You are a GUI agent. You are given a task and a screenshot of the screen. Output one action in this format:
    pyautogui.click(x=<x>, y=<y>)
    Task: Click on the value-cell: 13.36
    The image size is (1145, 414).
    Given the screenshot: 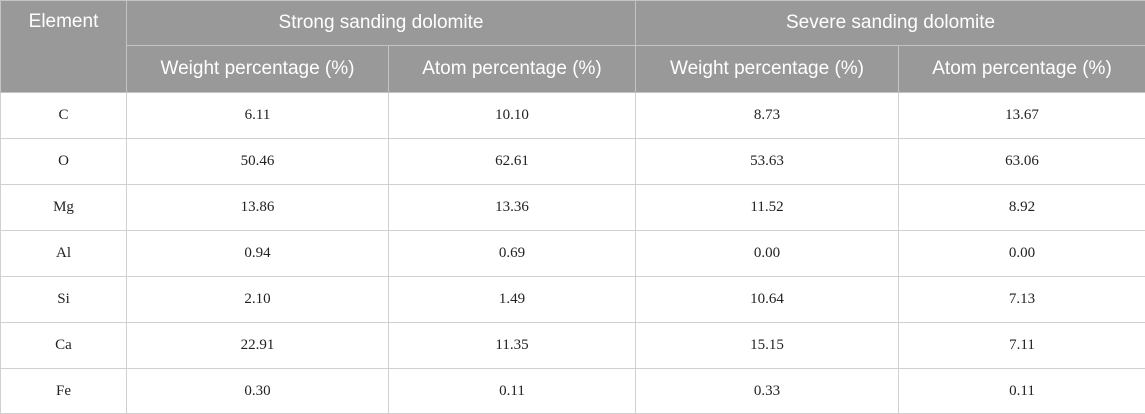 What is the action you would take?
    pyautogui.click(x=512, y=208)
    